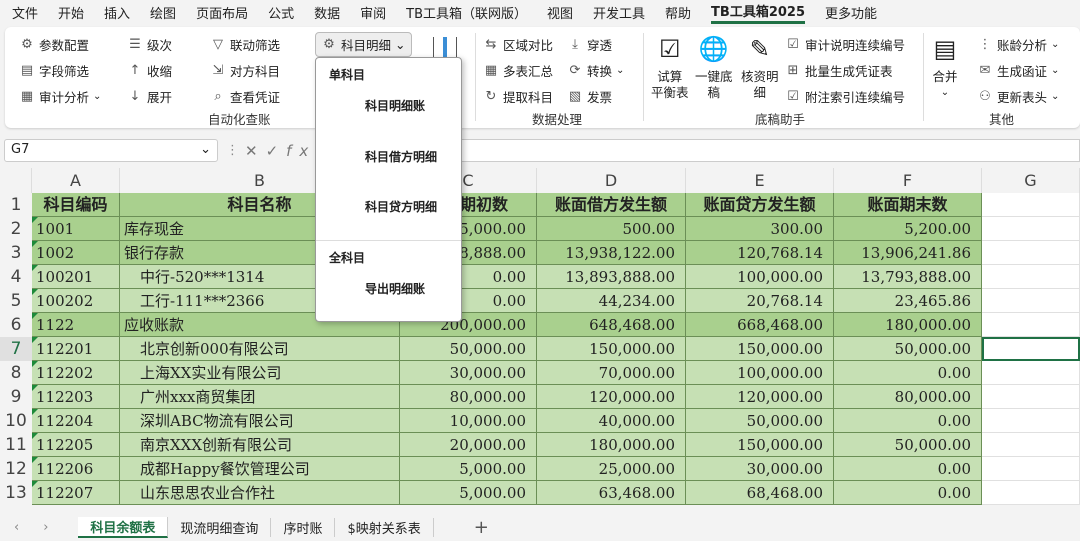  Describe the element at coordinates (16, 445) in the screenshot. I see `row-header: 11` at that location.